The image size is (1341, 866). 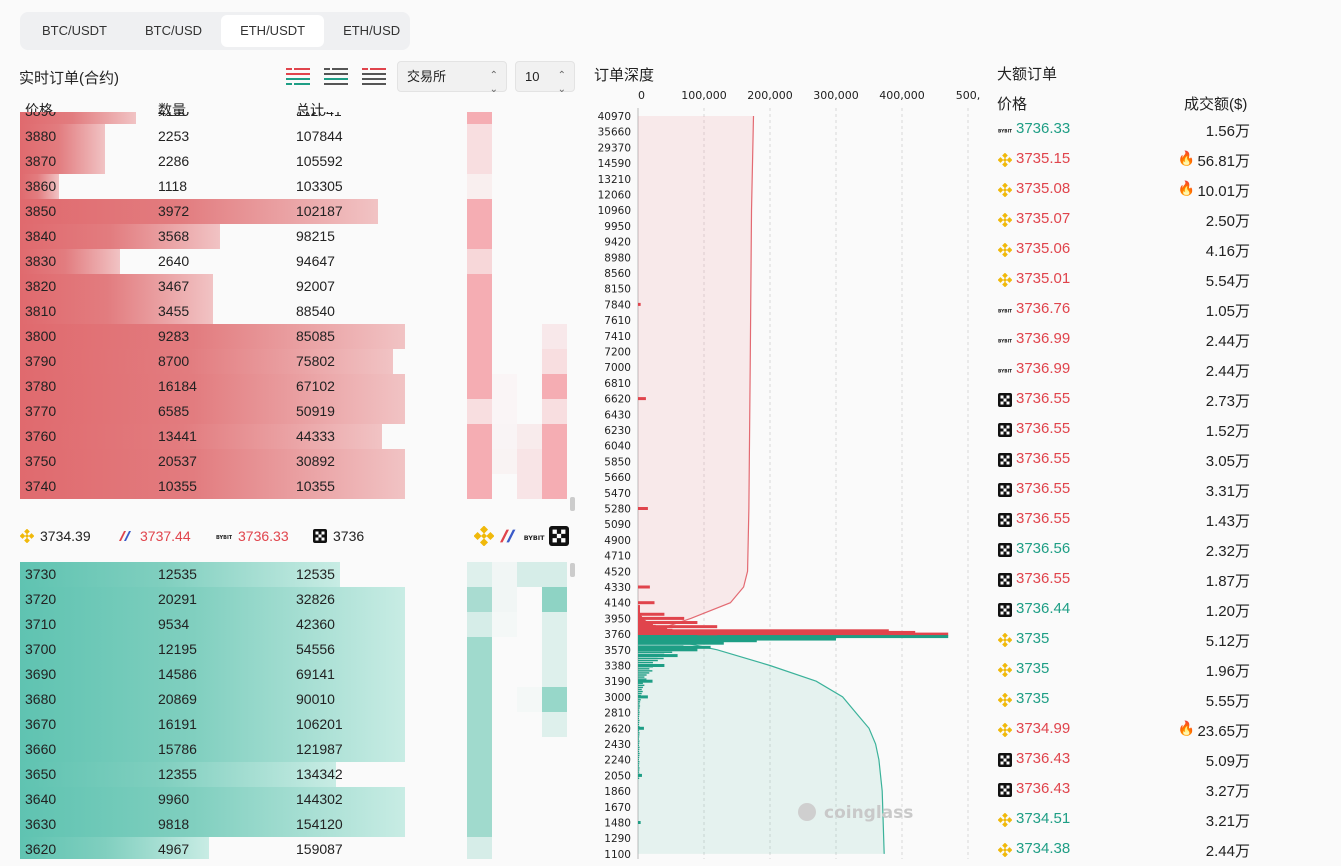 What do you see at coordinates (298, 161) in the screenshot?
I see `ask-row: 3870 2286 105592` at bounding box center [298, 161].